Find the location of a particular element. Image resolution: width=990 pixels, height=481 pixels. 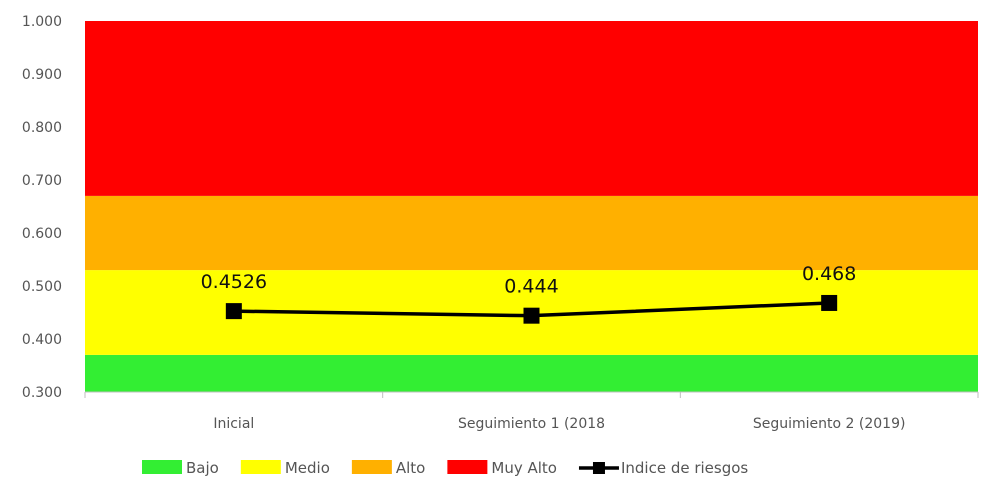

y-tick-label: 0.300 is located at coordinates (42, 393).